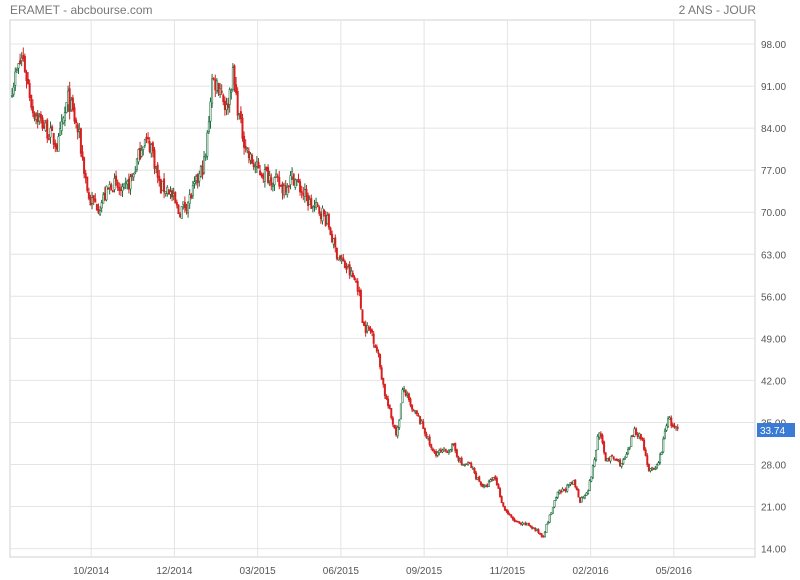 The image size is (800, 580). What do you see at coordinates (717, 10) in the screenshot?
I see `period-label: 2 ANS - JOUR` at bounding box center [717, 10].